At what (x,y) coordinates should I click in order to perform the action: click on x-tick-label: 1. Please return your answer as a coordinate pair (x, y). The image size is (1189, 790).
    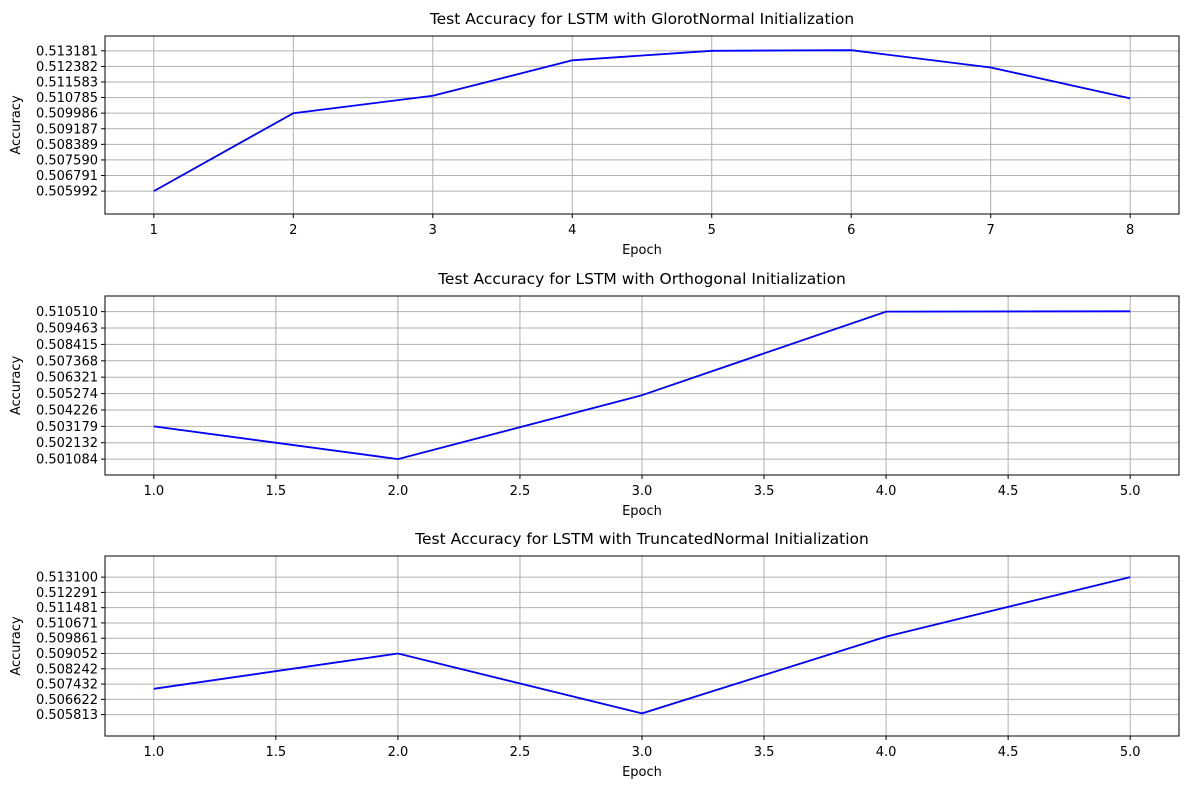
    Looking at the image, I should click on (154, 230).